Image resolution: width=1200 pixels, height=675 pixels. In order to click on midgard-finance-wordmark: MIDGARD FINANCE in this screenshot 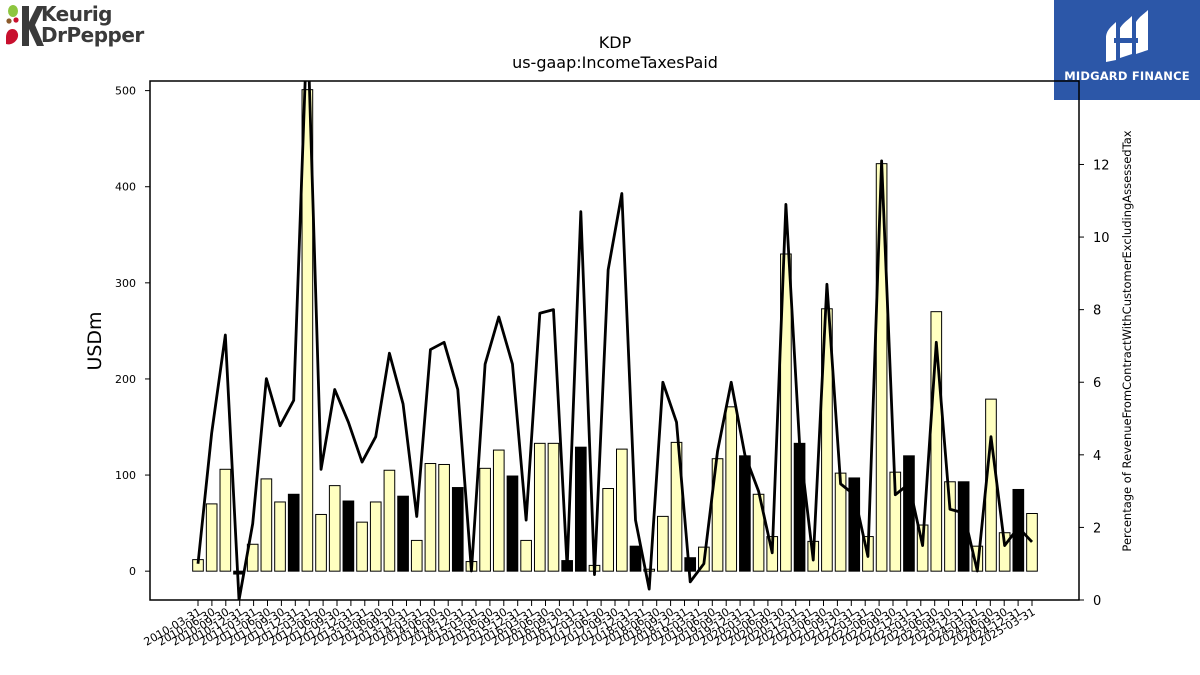, I will do `click(1127, 76)`.